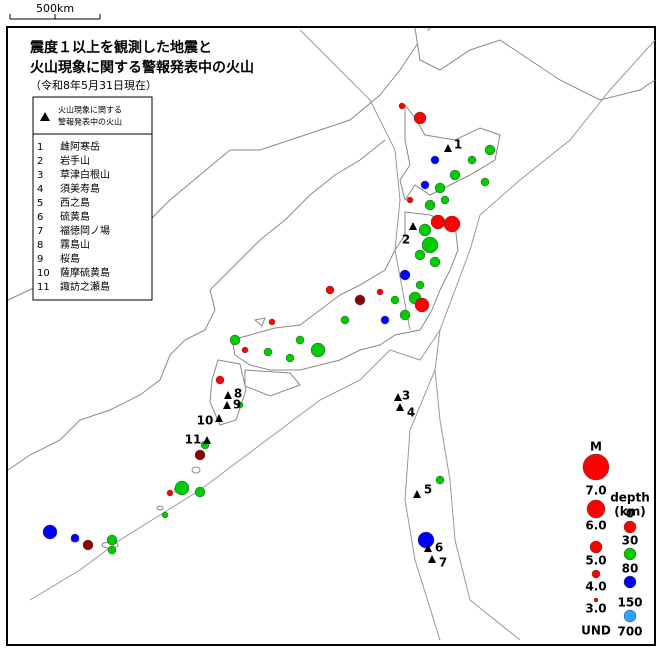  I want to click on volcano-symbol, so click(45, 116).